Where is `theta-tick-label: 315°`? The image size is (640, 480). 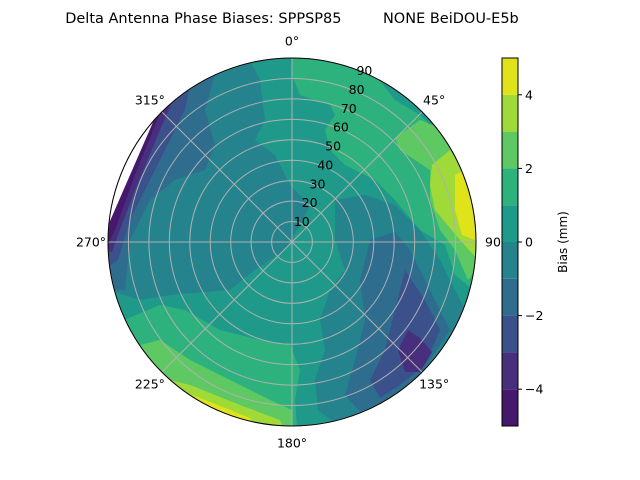 theta-tick-label: 315° is located at coordinates (150, 99).